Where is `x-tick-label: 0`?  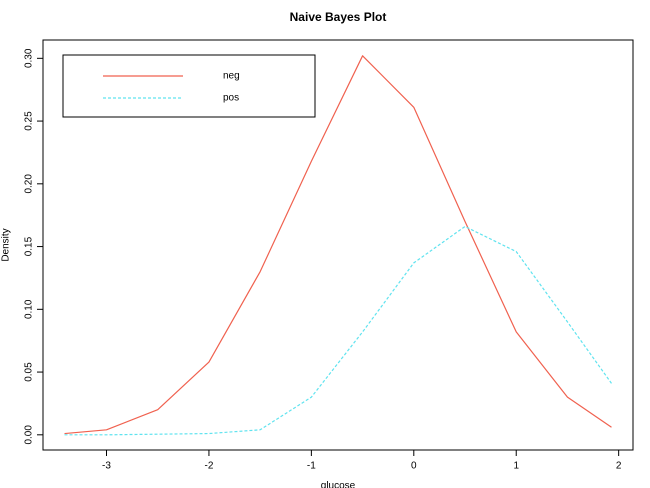 x-tick-label: 0 is located at coordinates (414, 466).